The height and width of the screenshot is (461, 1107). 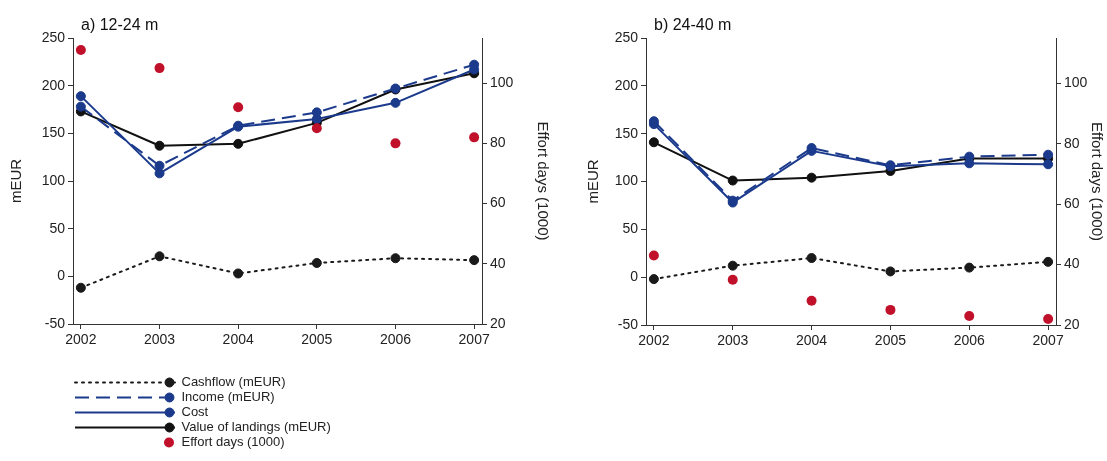 I want to click on legend-label: Cost, so click(x=195, y=412).